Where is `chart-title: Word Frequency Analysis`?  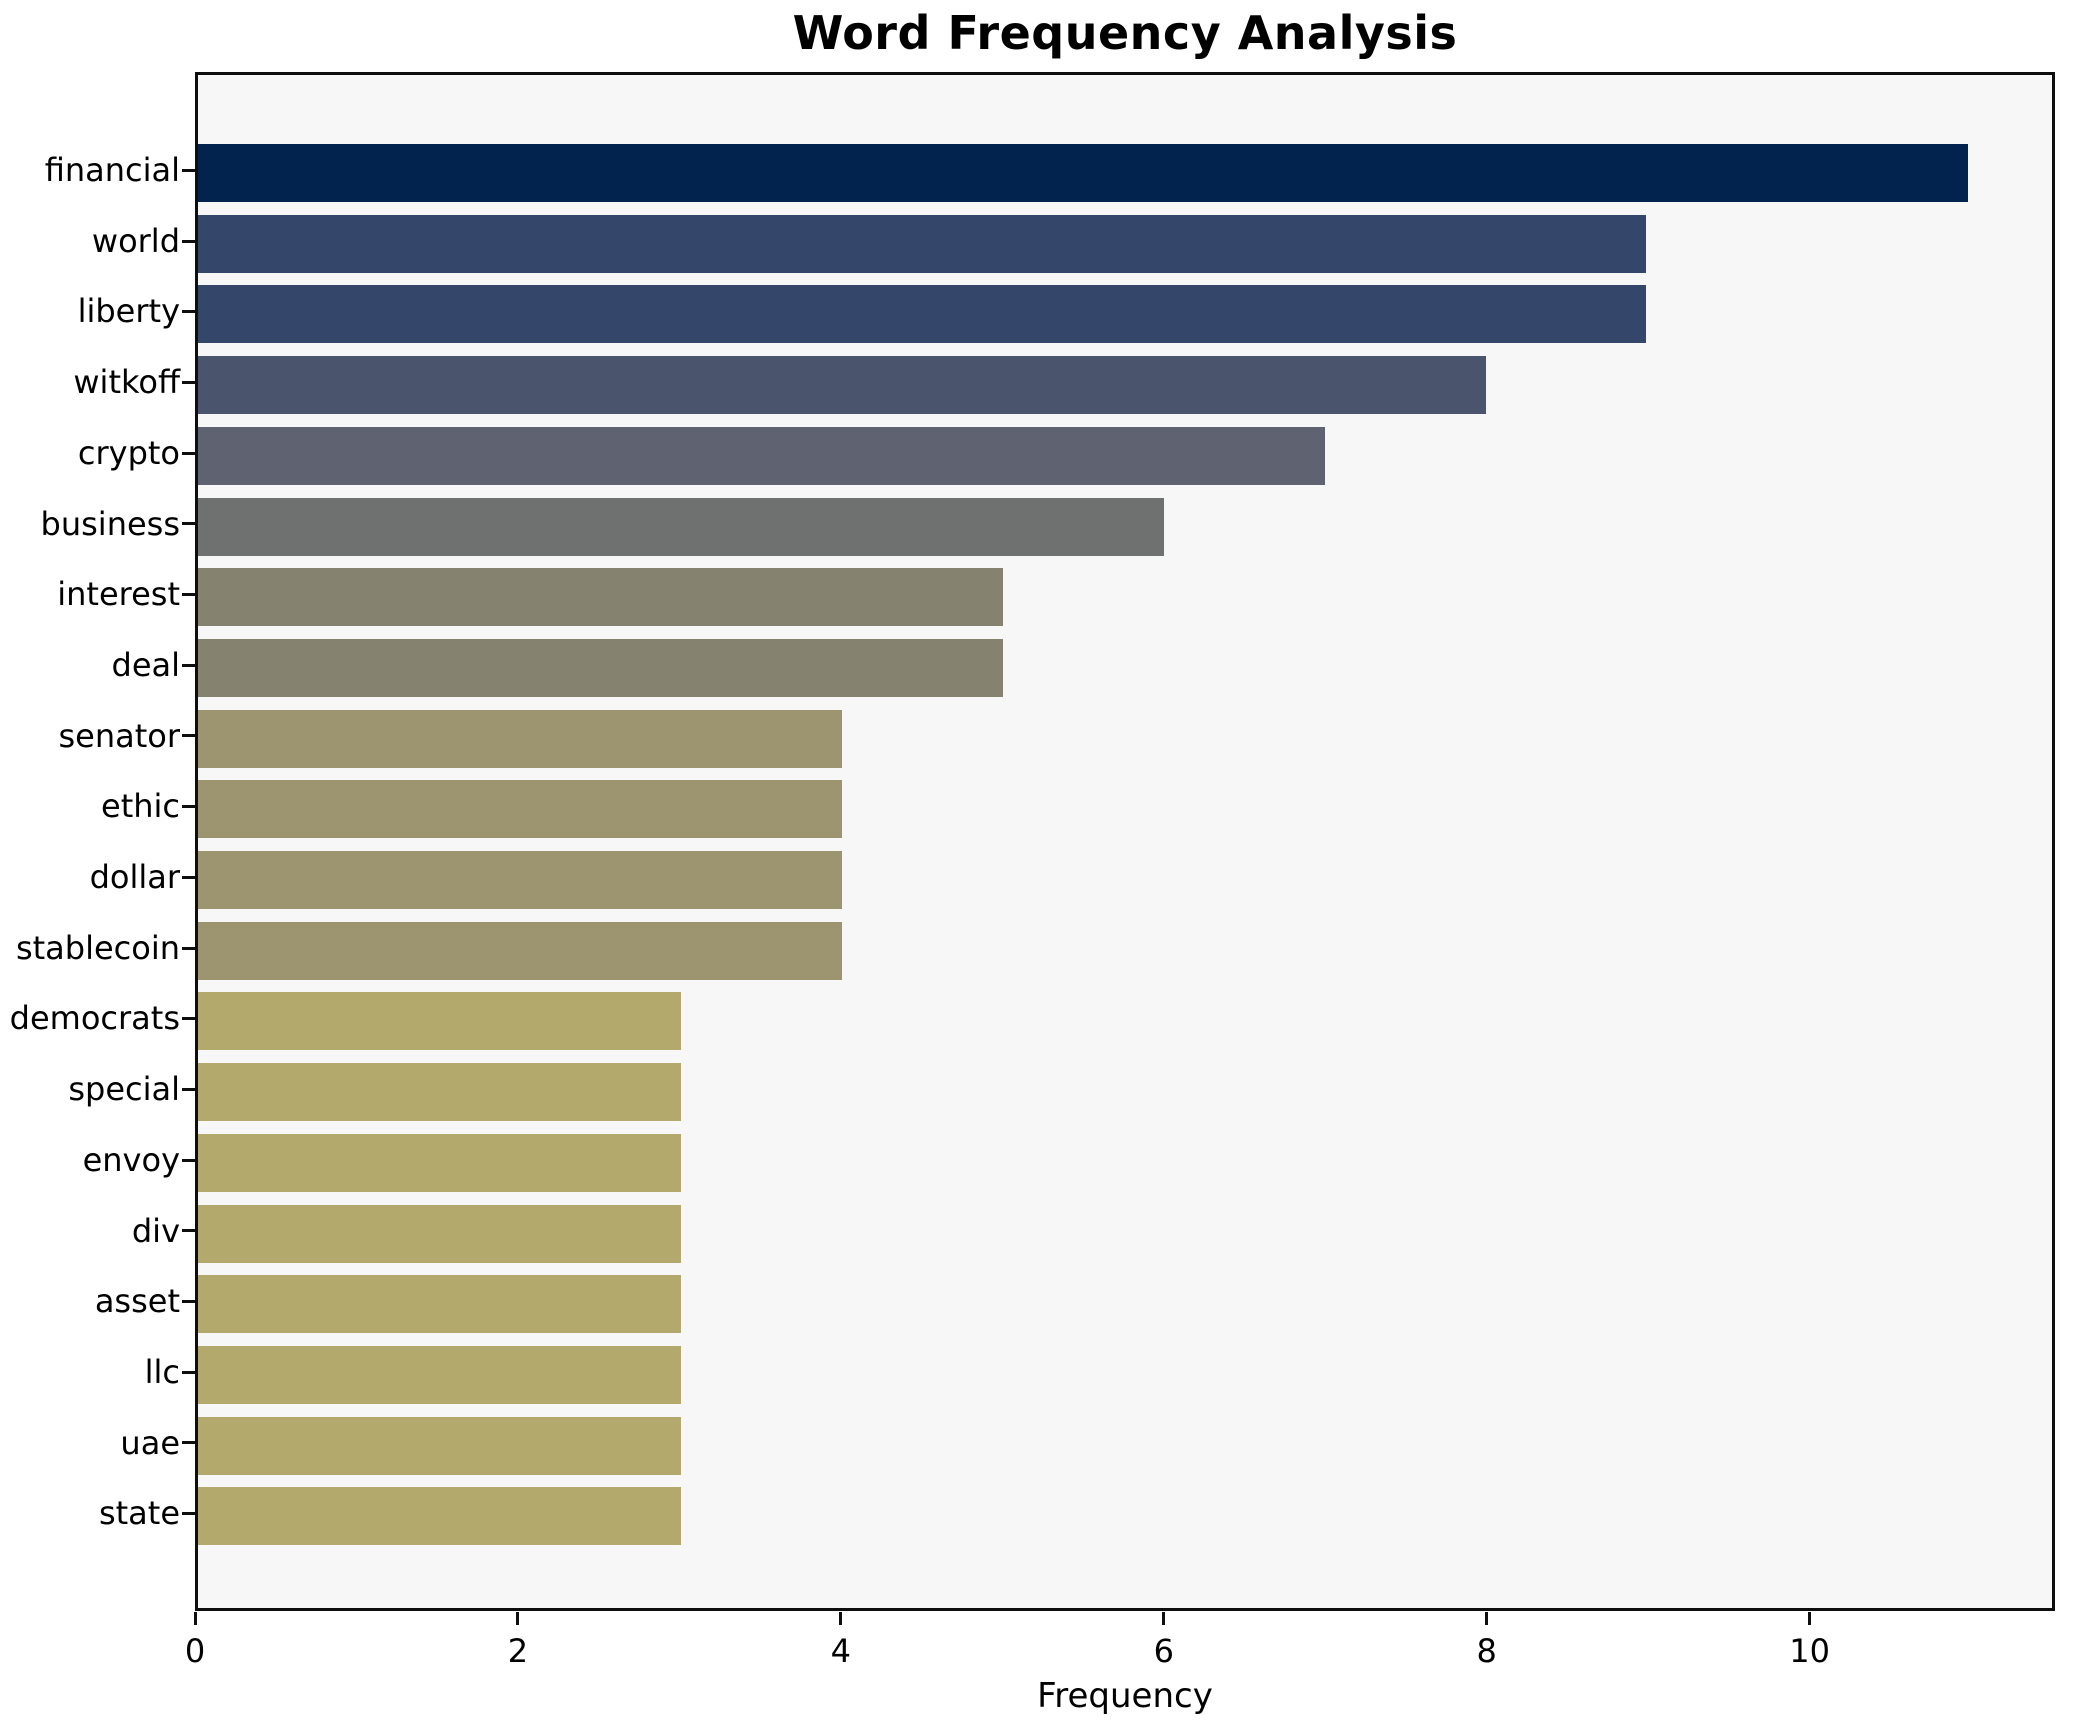 chart-title: Word Frequency Analysis is located at coordinates (1125, 33).